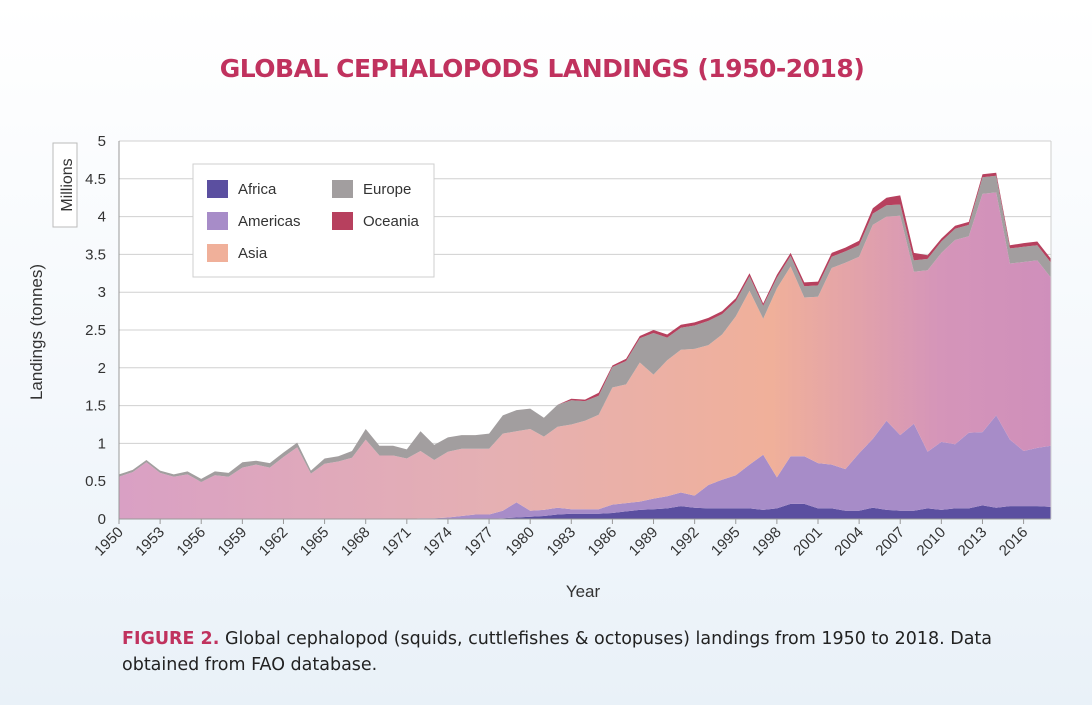 The height and width of the screenshot is (705, 1092). I want to click on y-tick-label: 1, so click(102, 443).